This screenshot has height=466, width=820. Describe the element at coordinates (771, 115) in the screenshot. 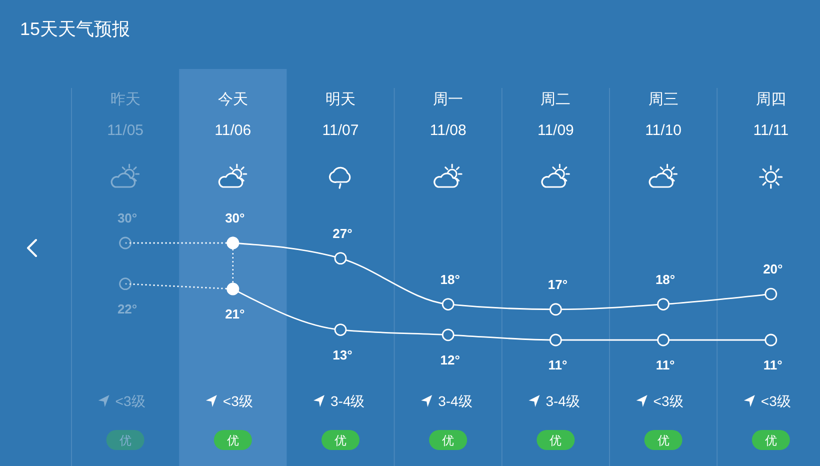

I see `x-tick-label: 周四 11/11` at that location.